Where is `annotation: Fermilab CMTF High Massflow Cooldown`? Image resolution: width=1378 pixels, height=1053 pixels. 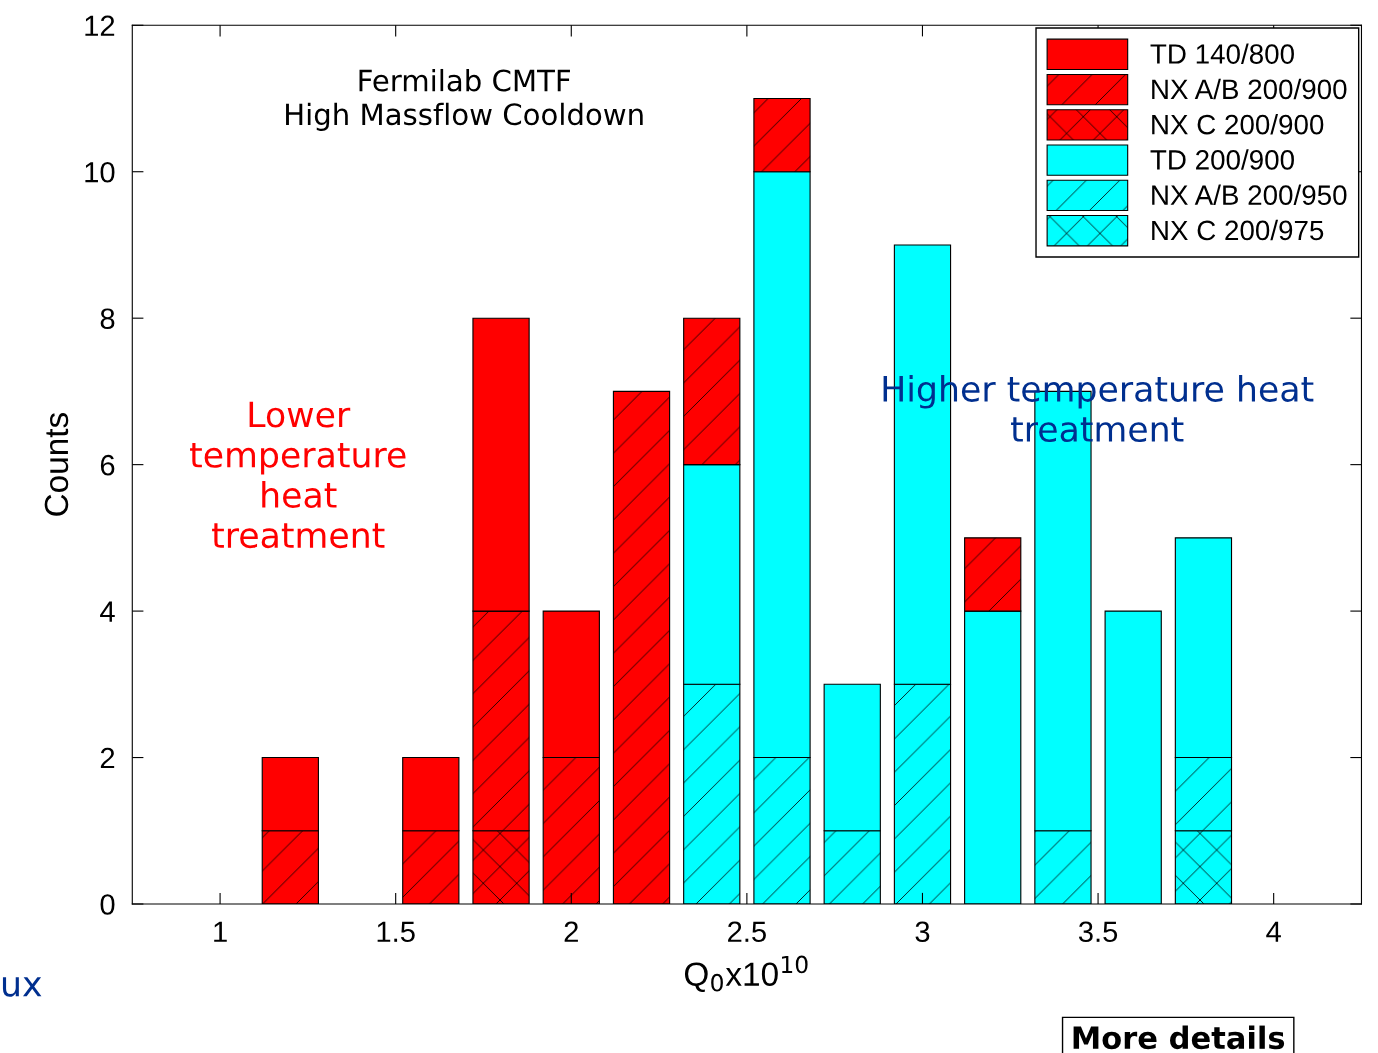
annotation: Fermilab CMTF High Massflow Cooldown is located at coordinates (464, 99).